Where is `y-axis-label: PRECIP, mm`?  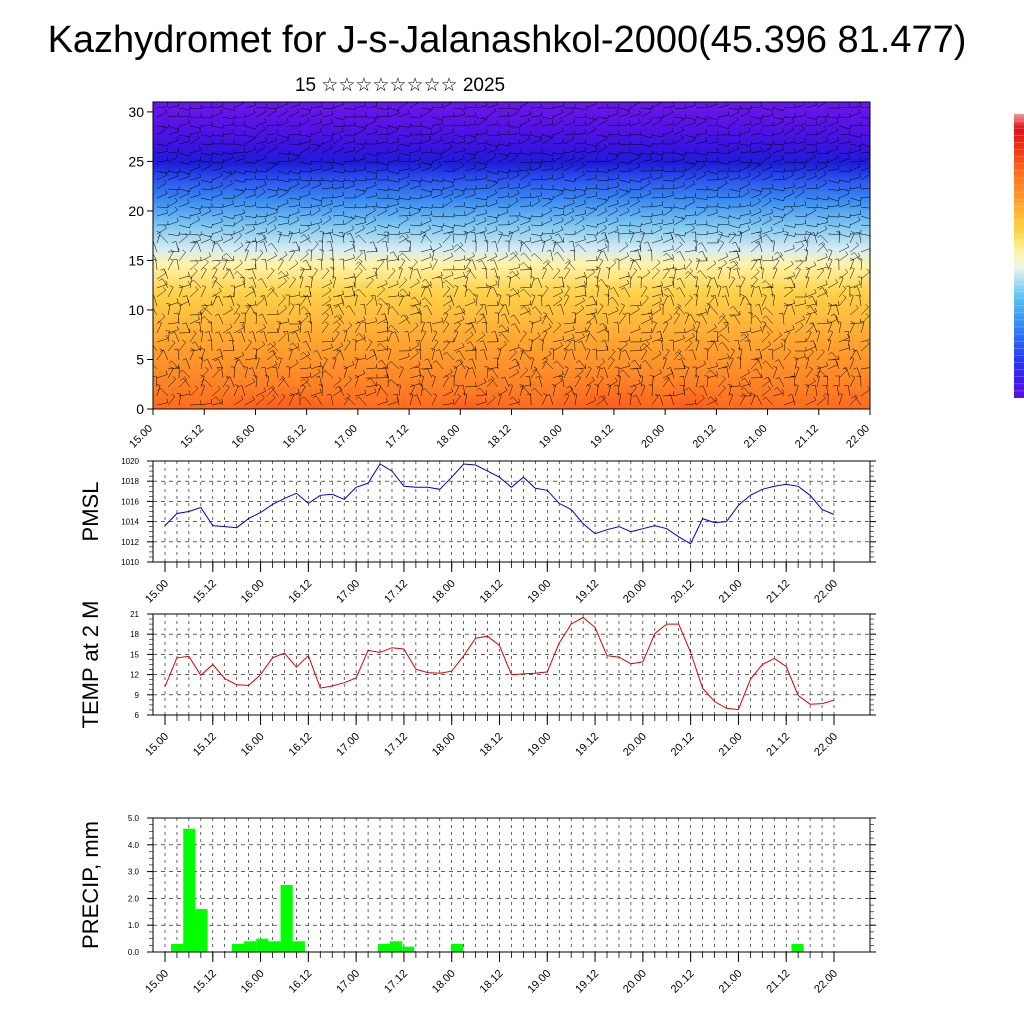 y-axis-label: PRECIP, mm is located at coordinates (90, 885).